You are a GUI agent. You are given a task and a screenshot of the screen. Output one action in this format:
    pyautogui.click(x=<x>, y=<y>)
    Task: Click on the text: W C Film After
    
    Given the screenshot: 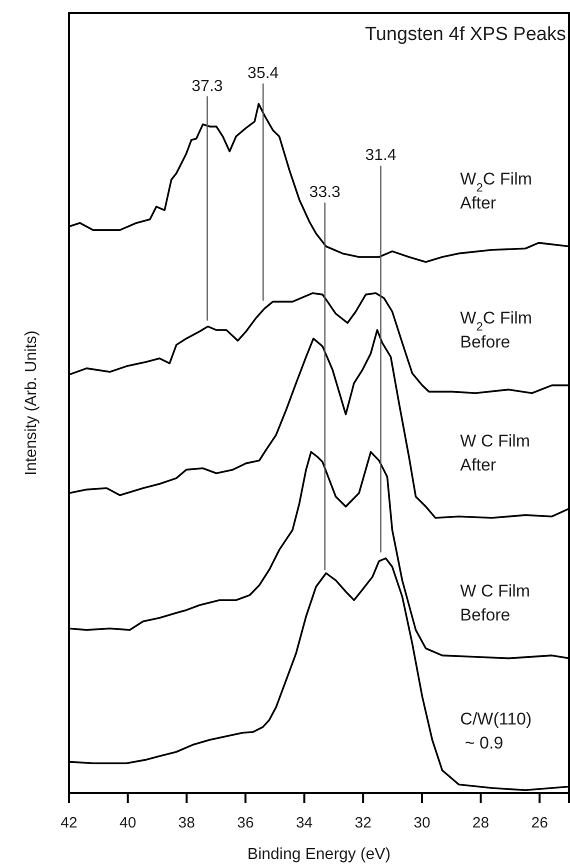 What is the action you would take?
    pyautogui.click(x=495, y=453)
    